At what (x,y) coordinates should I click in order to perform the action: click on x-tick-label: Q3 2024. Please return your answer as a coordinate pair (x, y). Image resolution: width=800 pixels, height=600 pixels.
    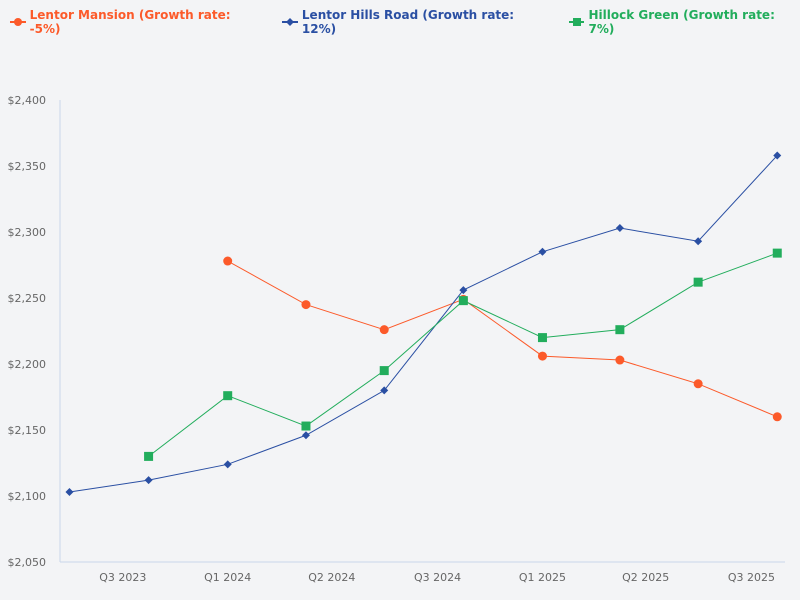
    Looking at the image, I should click on (437, 577).